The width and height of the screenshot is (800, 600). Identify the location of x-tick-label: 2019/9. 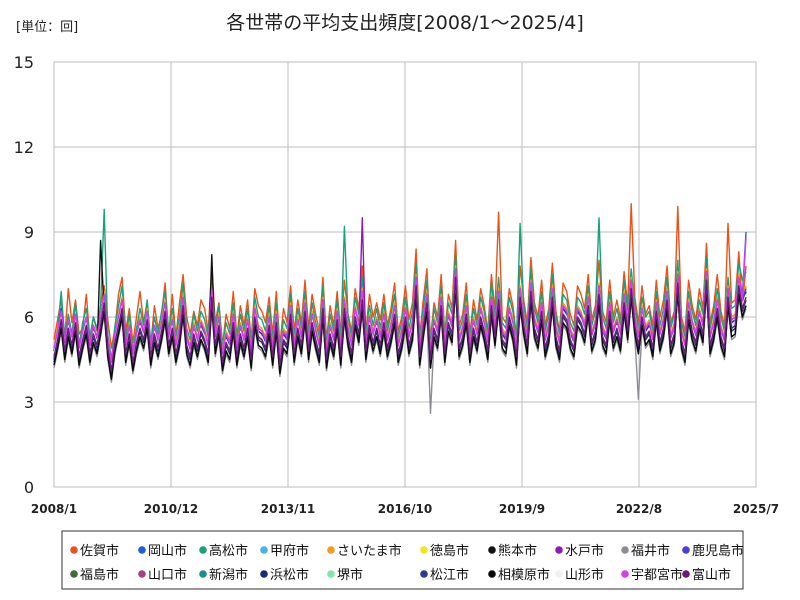
(522, 509).